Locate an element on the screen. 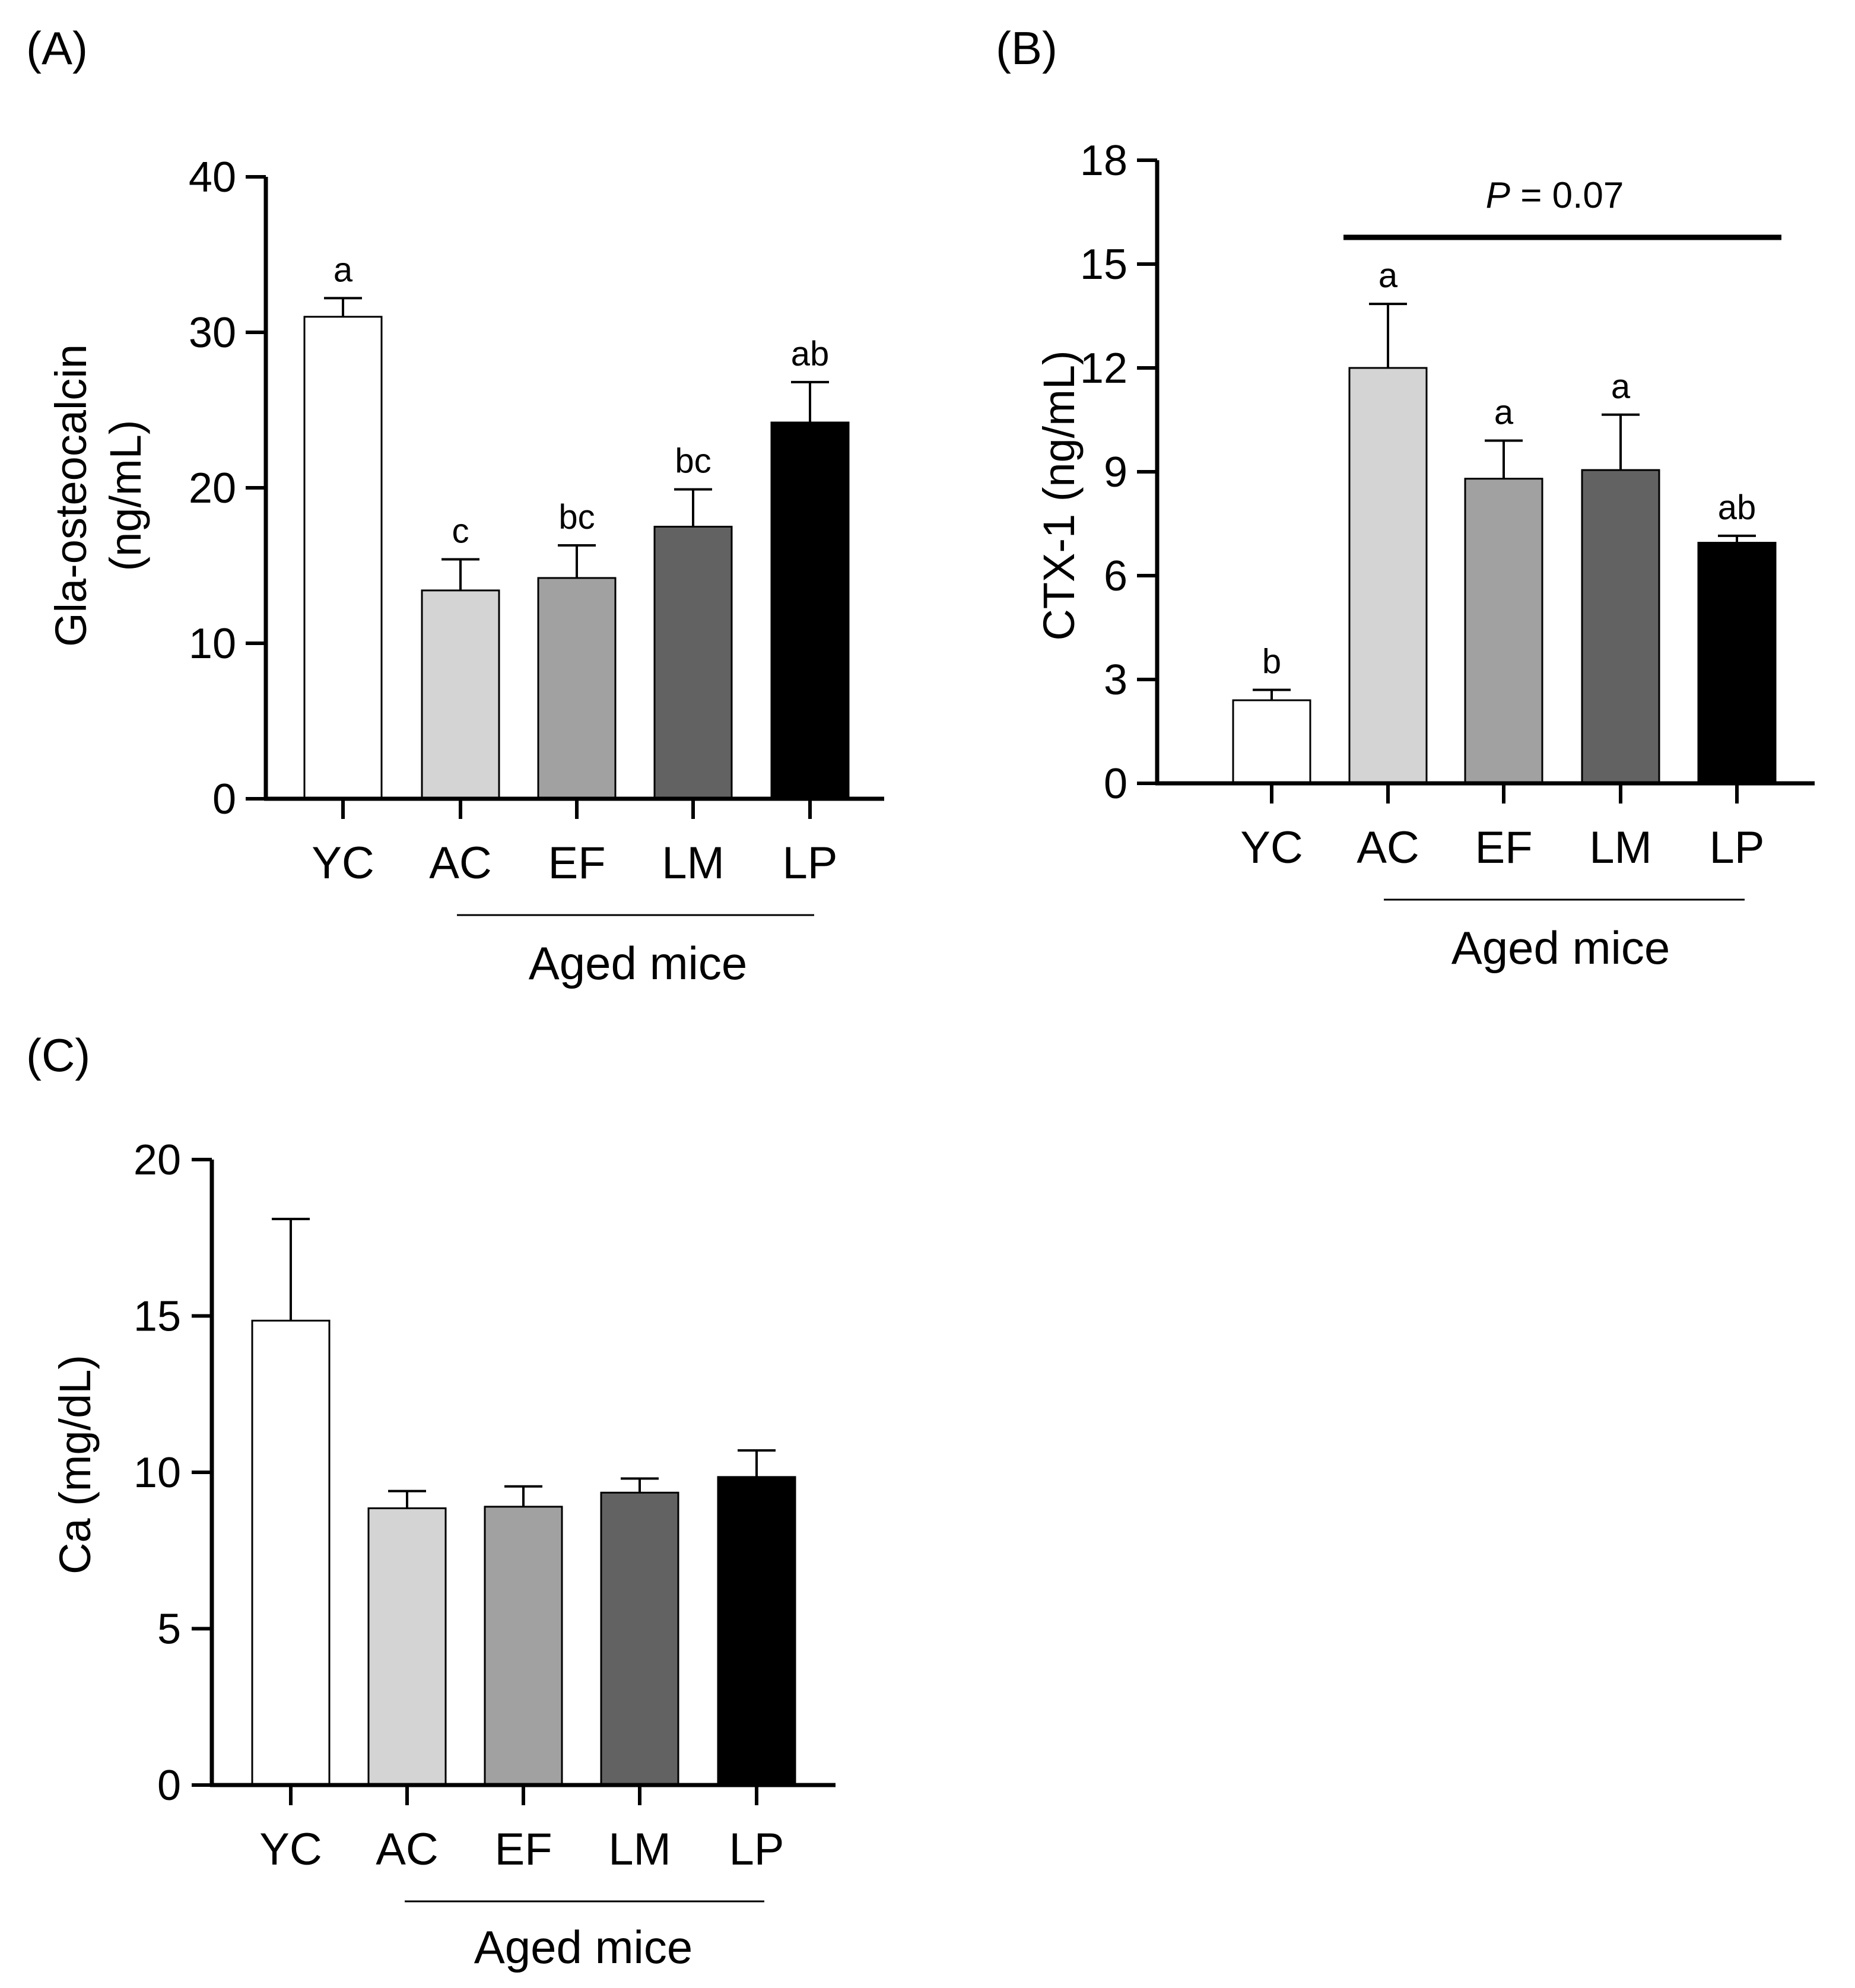 Image resolution: width=1855 pixels, height=1988 pixels. data-label-a-lp: ab is located at coordinates (811, 354).